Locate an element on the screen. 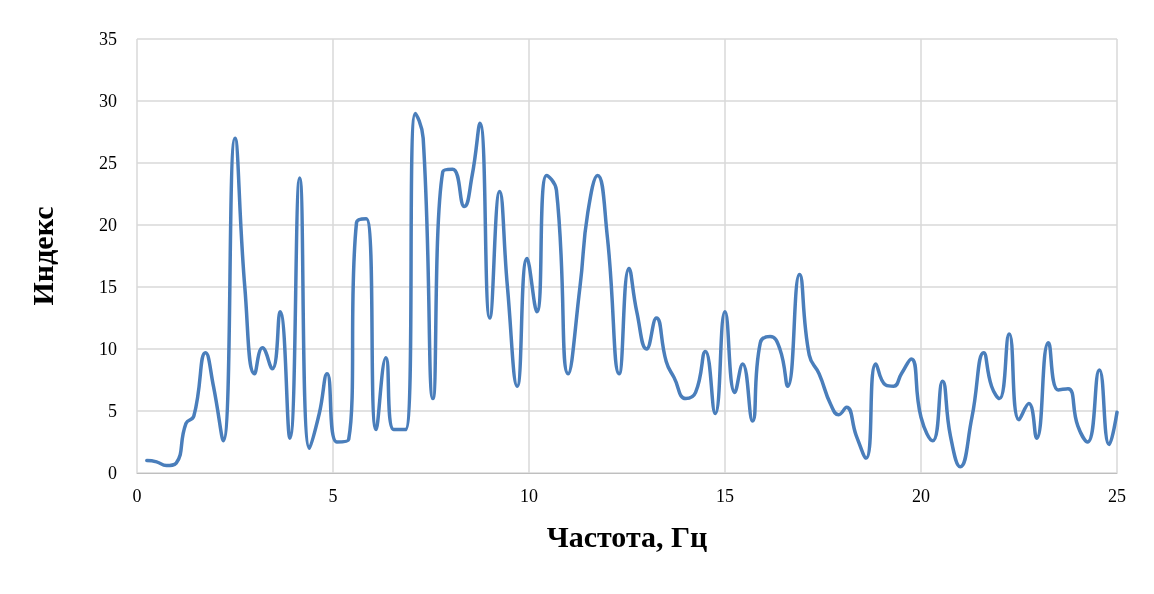  y-tick-label: 35 is located at coordinates (108, 39).